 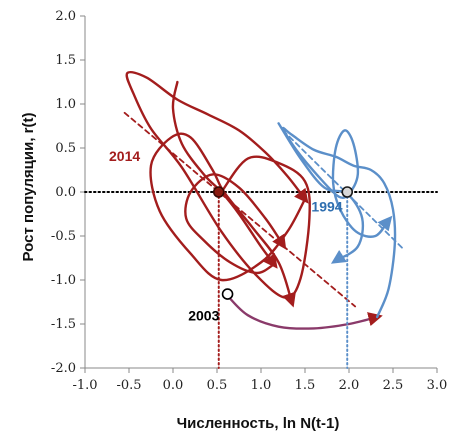 What do you see at coordinates (326, 206) in the screenshot?
I see `annotation-1994: 1994` at bounding box center [326, 206].